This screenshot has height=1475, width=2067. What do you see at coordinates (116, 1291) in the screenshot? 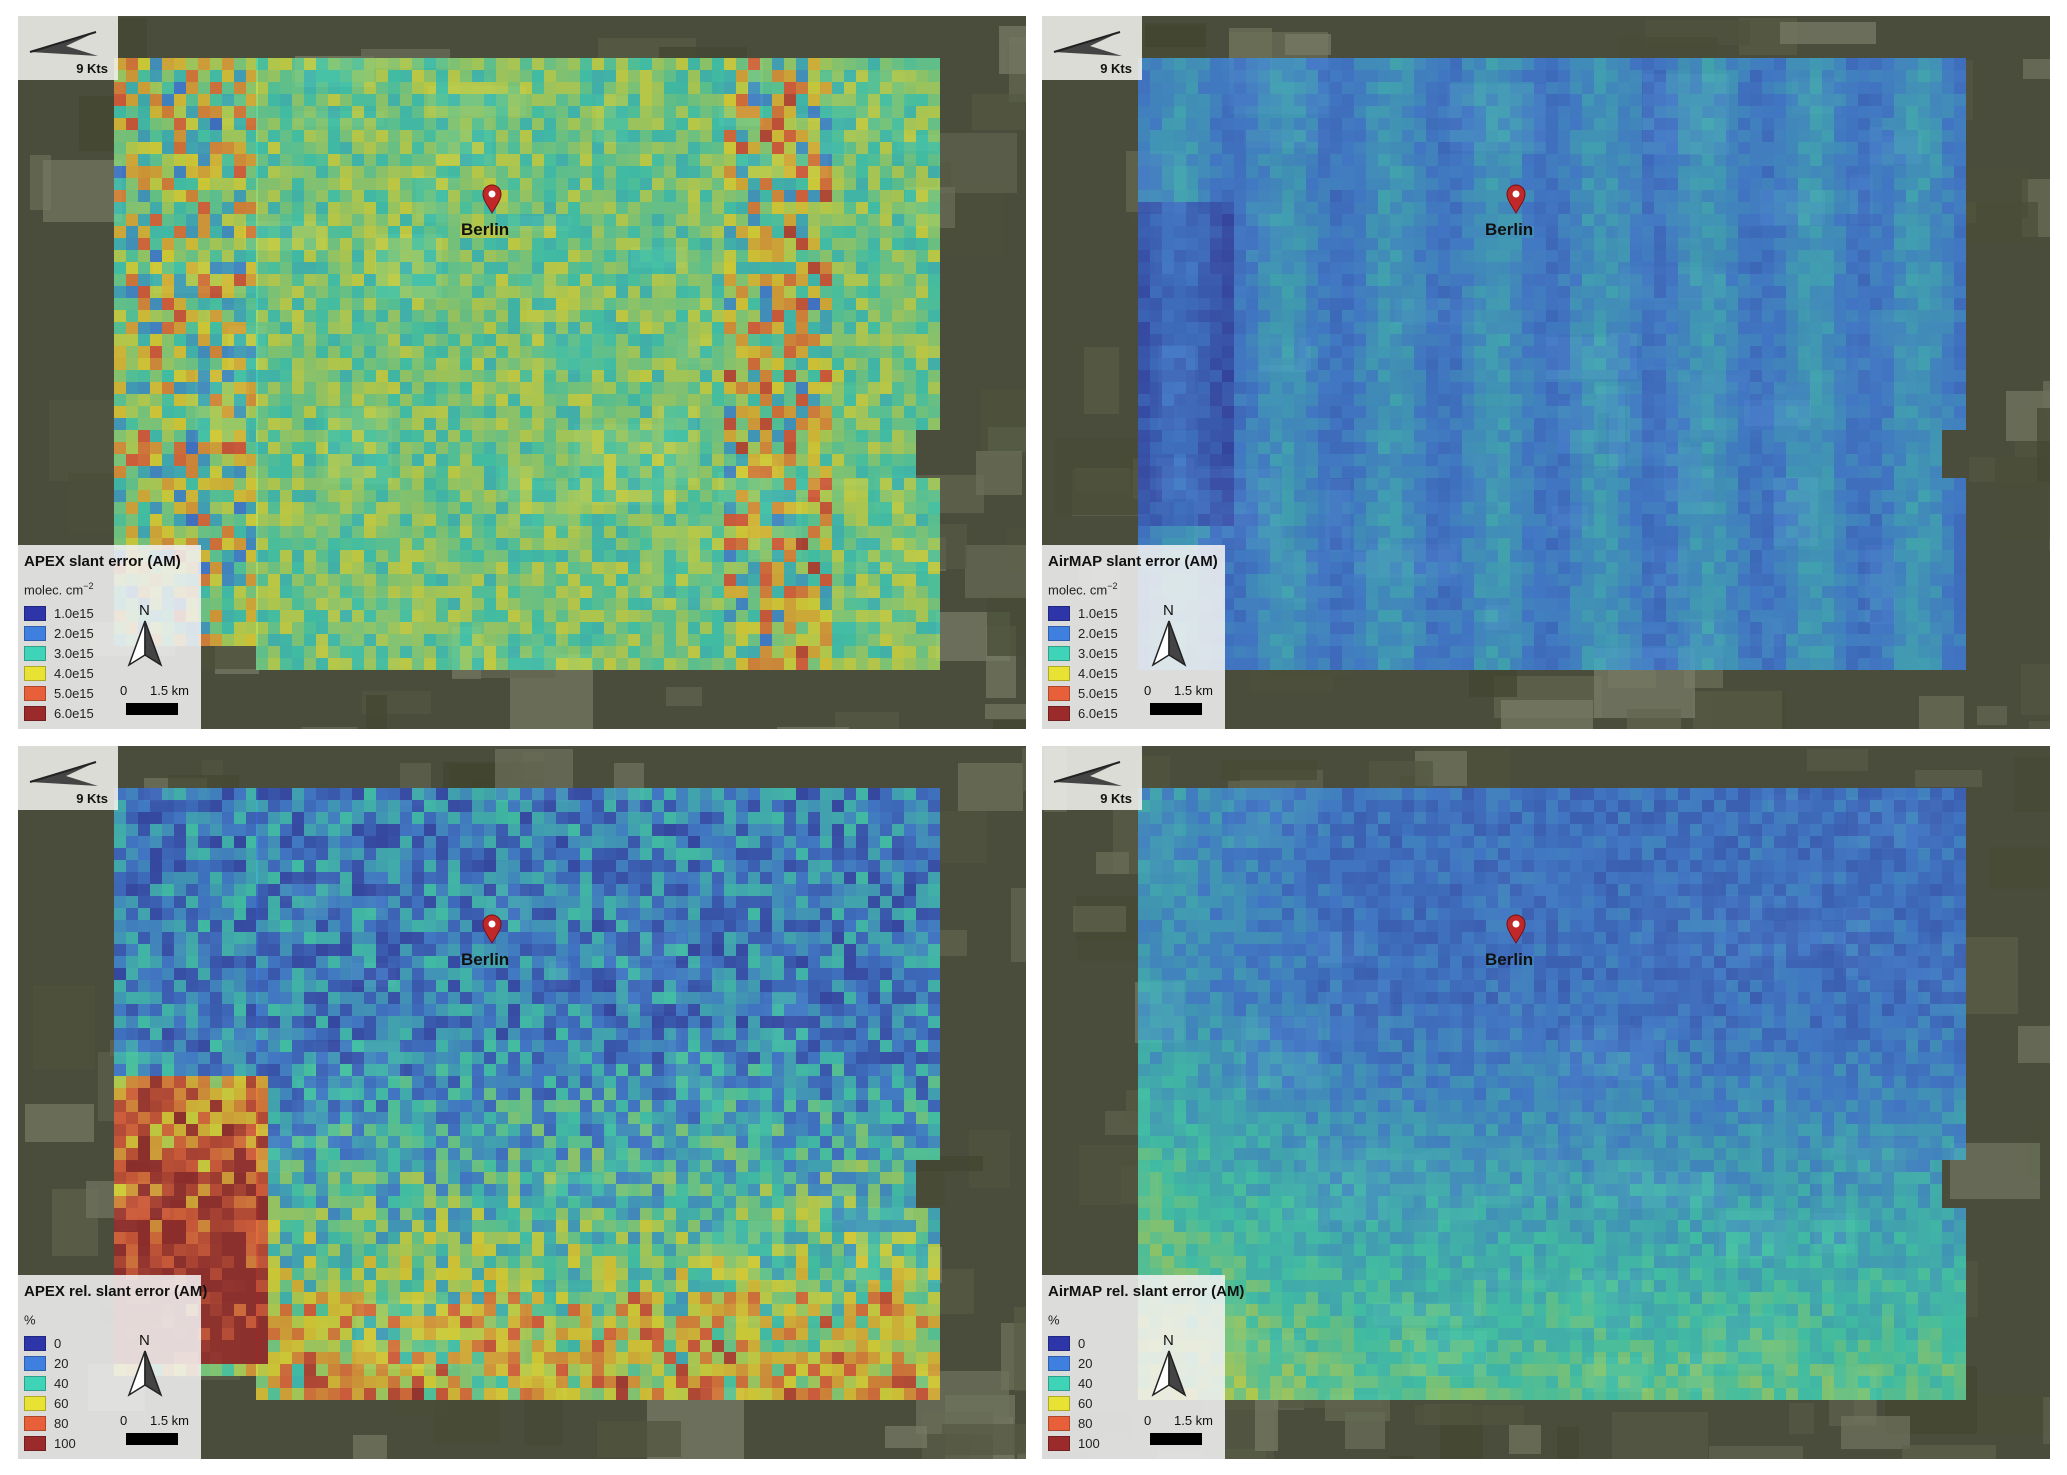
I see `legend-title: APEX rel. slant error (AM)` at bounding box center [116, 1291].